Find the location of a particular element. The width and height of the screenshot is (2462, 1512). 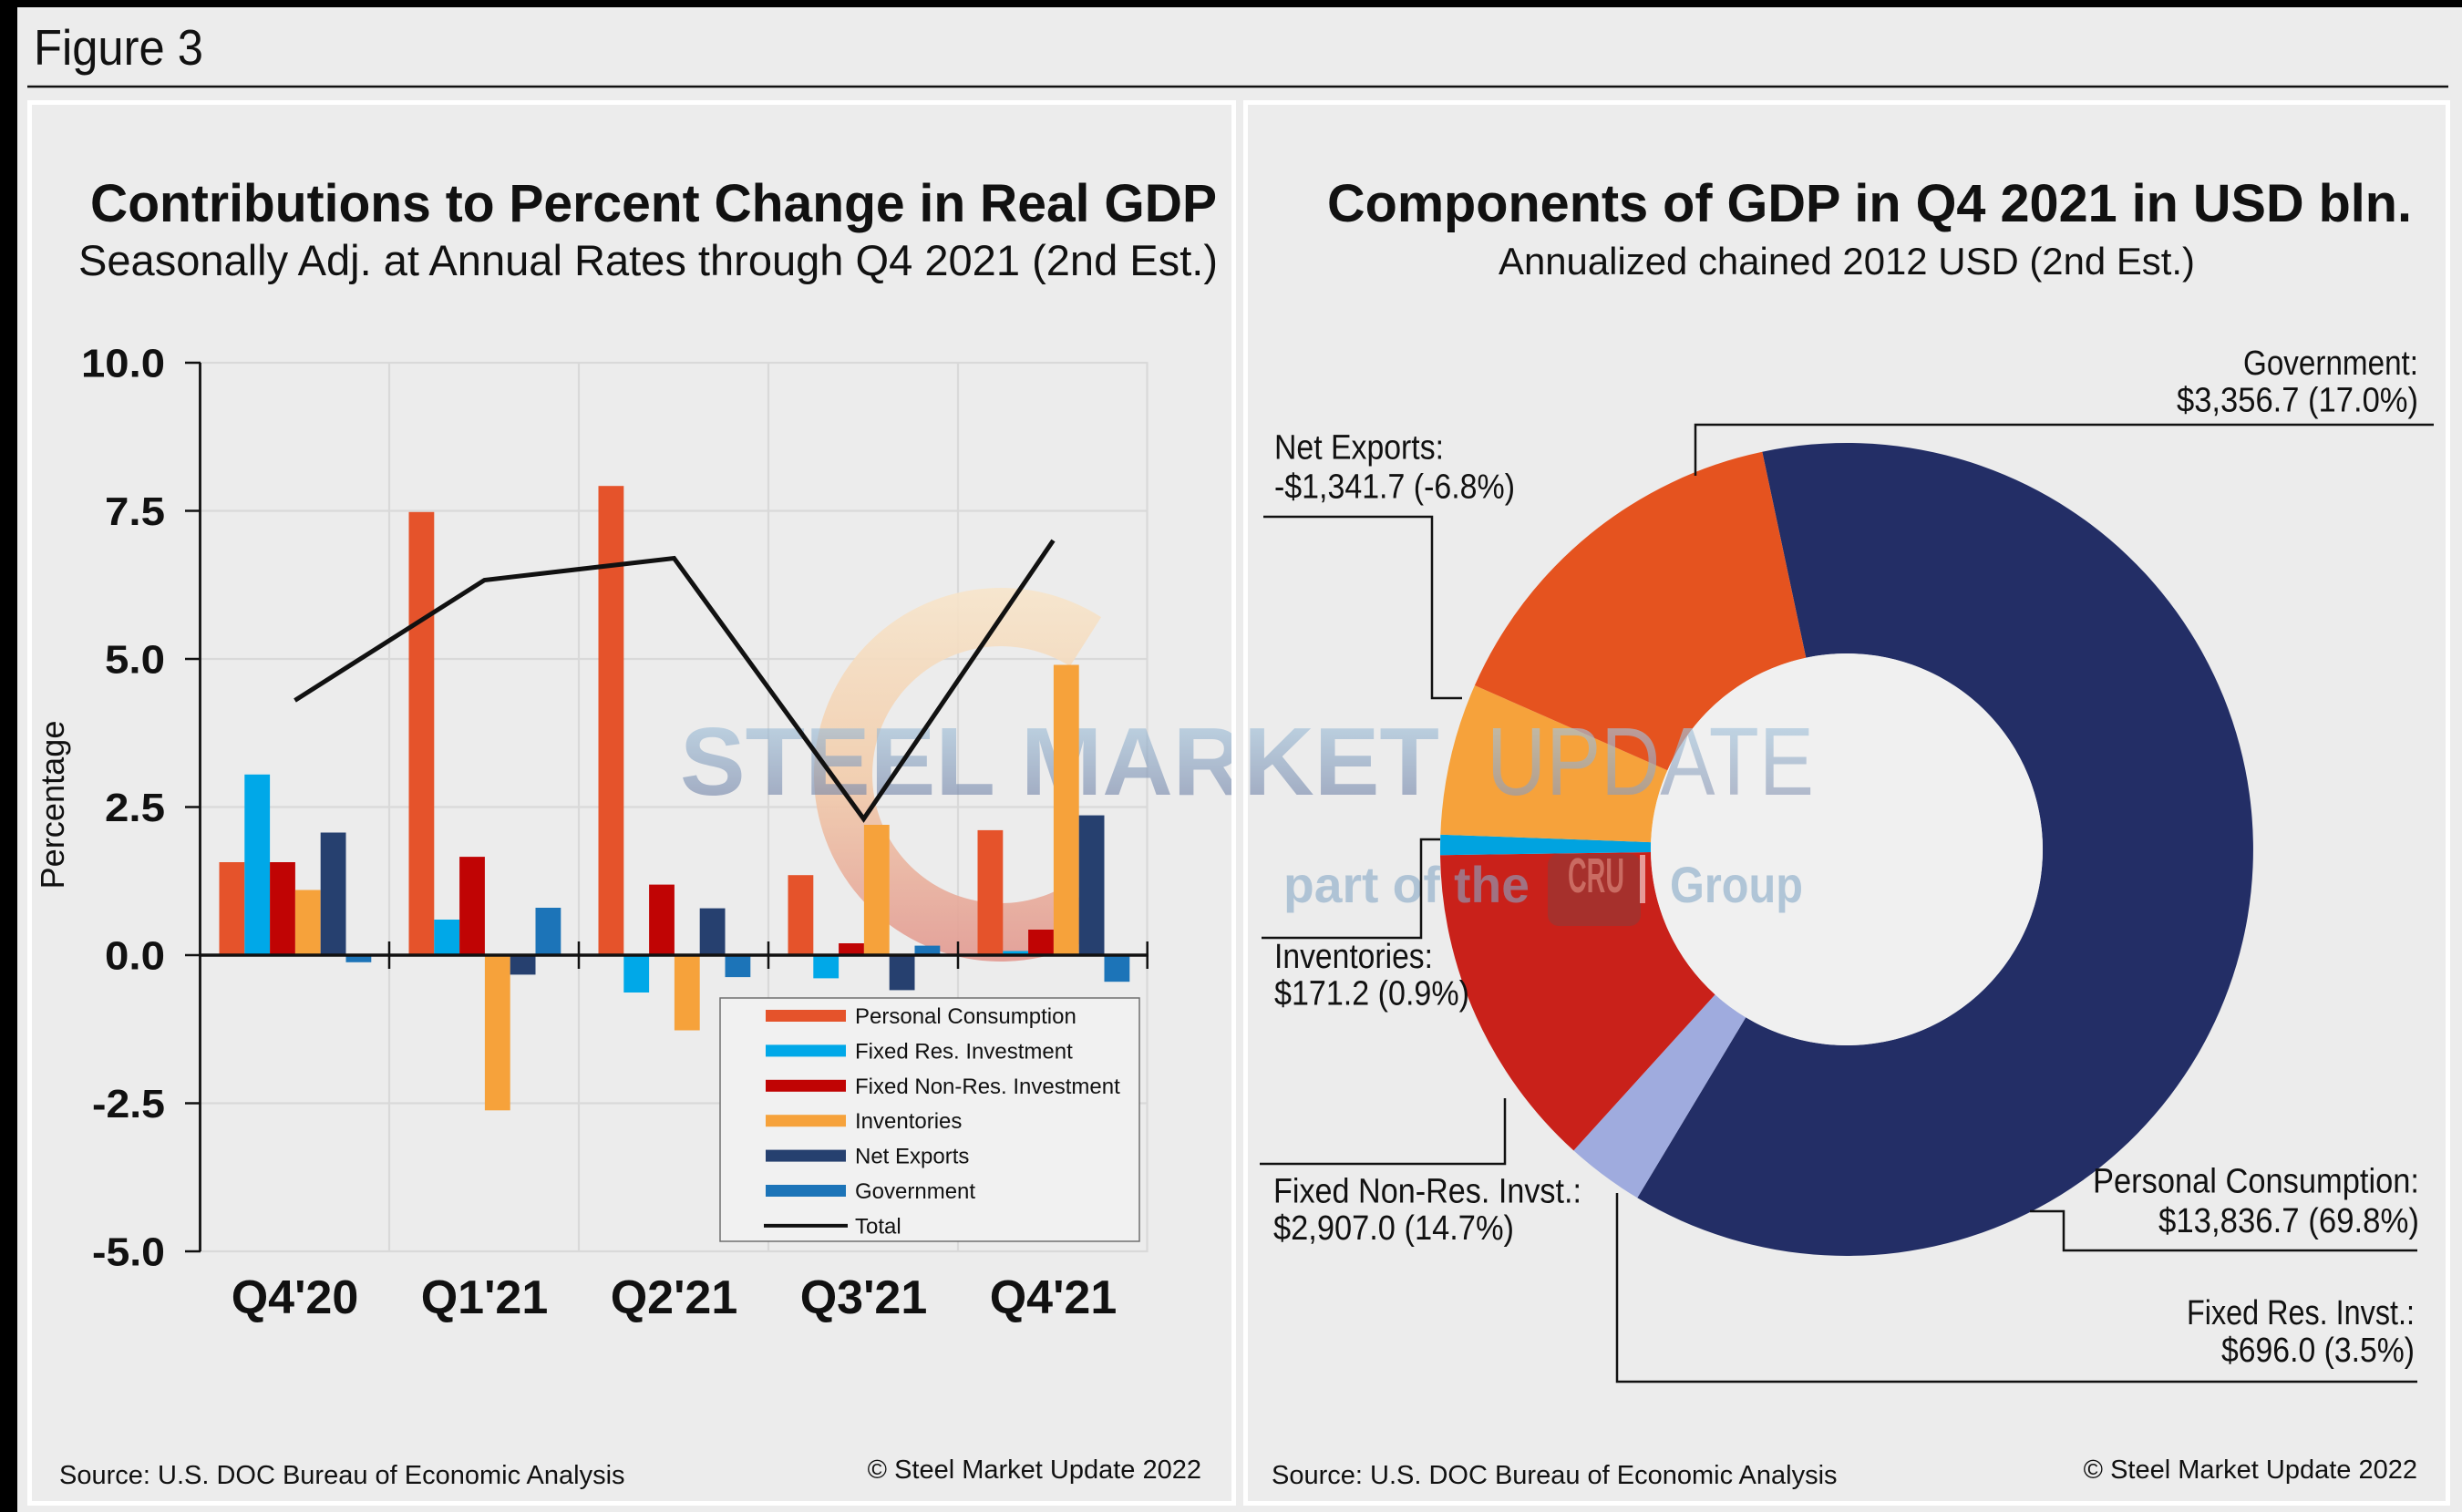

svg-text: $171.2 (0.9%) is located at coordinates (1371, 994).